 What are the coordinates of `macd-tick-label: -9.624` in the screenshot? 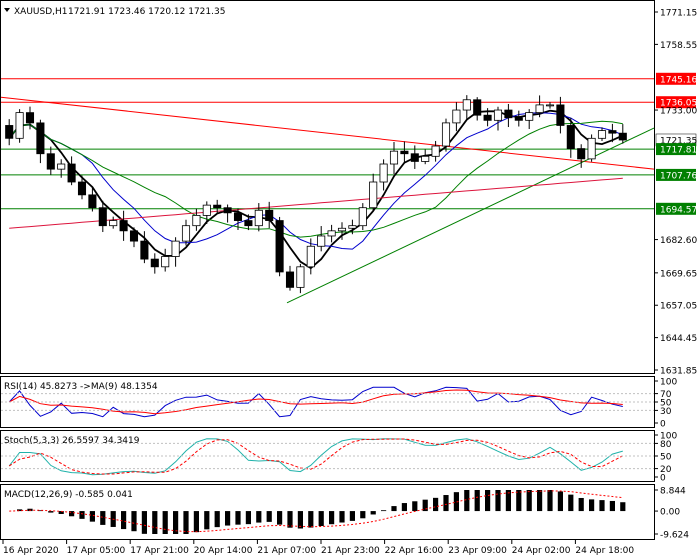 It's located at (674, 536).